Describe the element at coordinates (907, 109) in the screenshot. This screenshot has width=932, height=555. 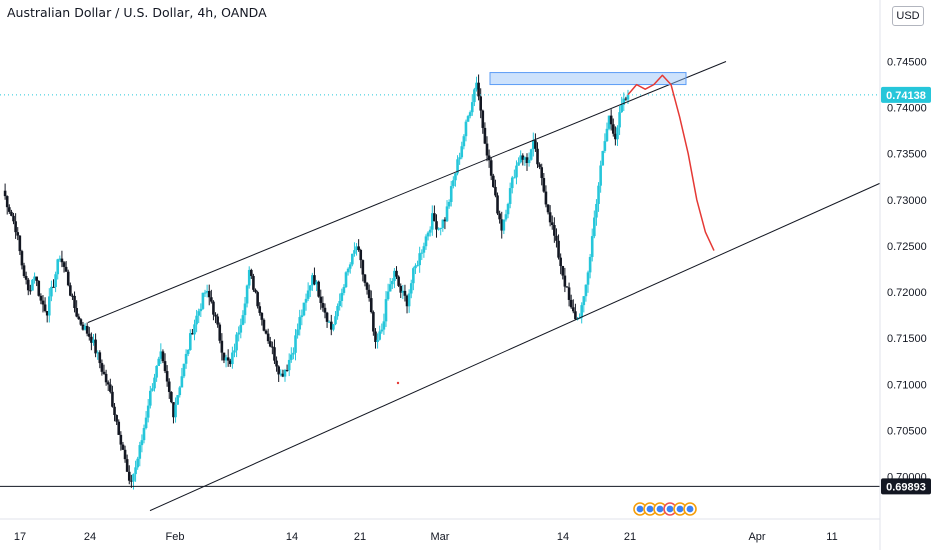
I see `price-tick-label: 0.74000` at that location.